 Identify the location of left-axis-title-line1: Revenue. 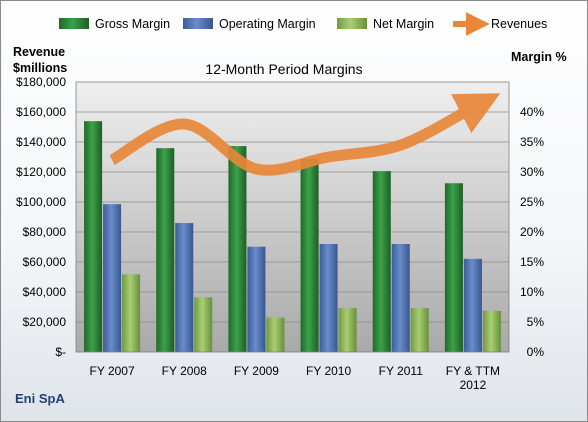
(39, 52).